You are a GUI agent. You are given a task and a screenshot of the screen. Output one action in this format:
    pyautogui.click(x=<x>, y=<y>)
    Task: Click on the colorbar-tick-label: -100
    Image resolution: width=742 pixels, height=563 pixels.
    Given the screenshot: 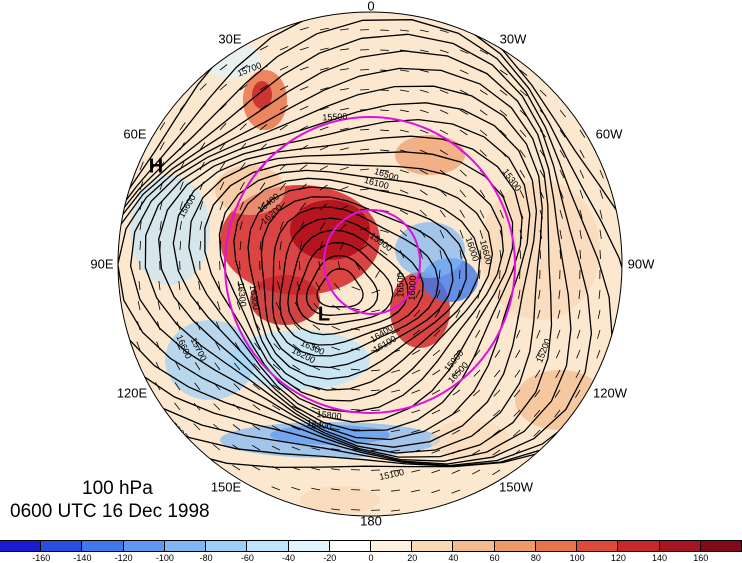 What is the action you would take?
    pyautogui.click(x=165, y=558)
    